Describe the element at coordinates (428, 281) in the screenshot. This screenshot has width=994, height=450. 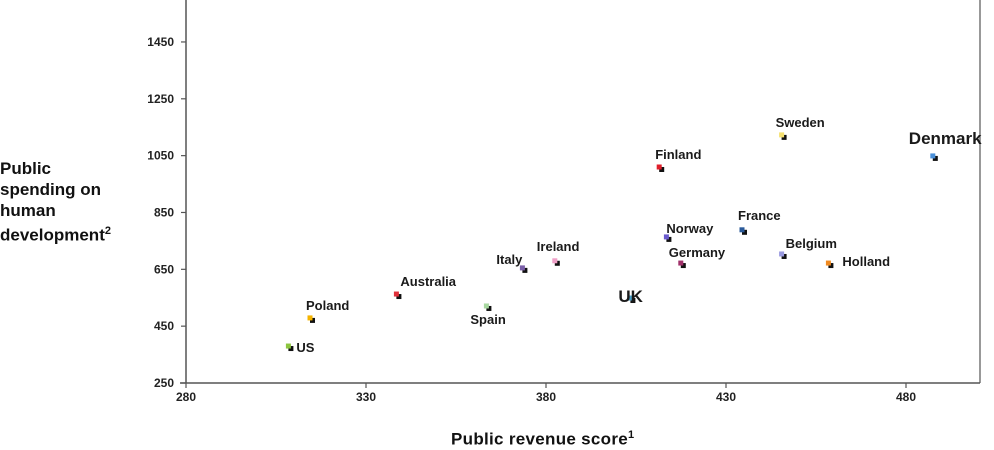
I see `point-label: Australia` at that location.